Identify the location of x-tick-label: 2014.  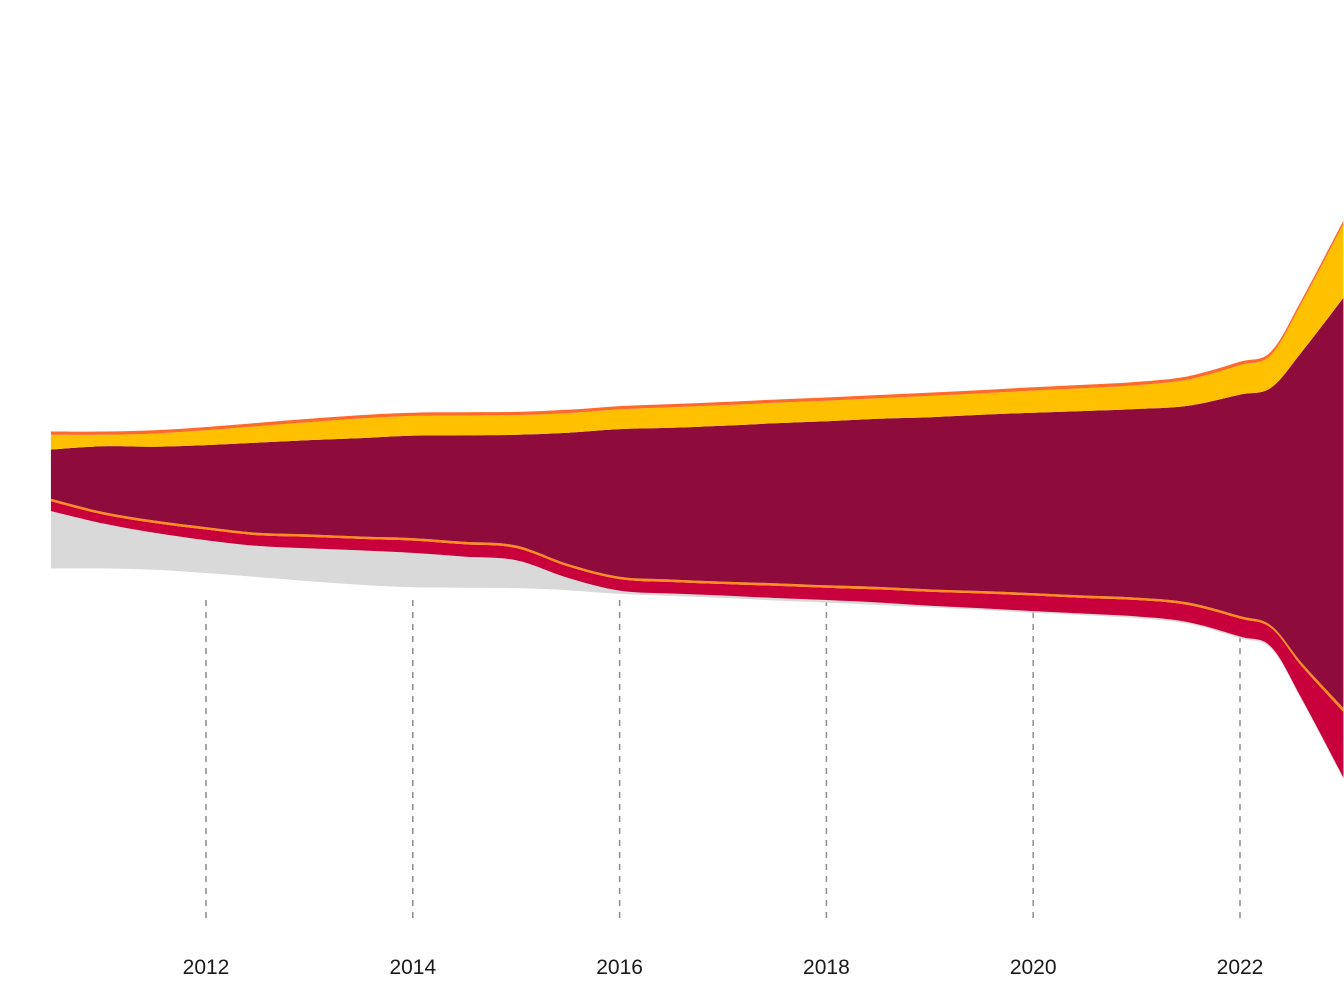
(412, 967).